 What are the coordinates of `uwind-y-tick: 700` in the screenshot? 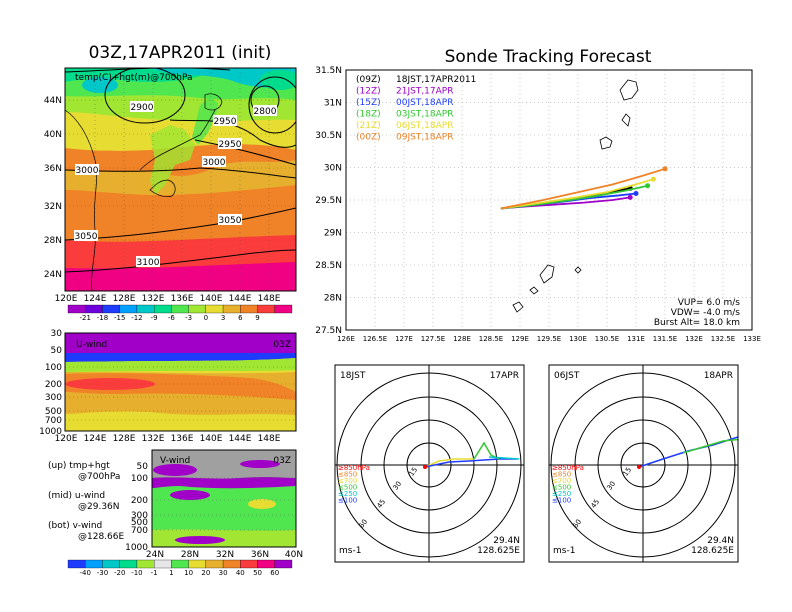 It's located at (53, 421).